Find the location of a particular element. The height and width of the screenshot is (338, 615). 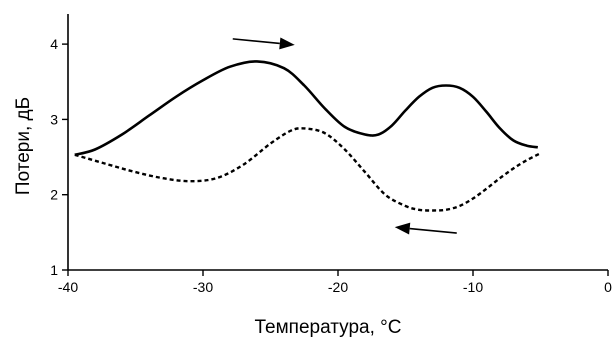

x-axis-title: Температура, °C is located at coordinates (328, 327).